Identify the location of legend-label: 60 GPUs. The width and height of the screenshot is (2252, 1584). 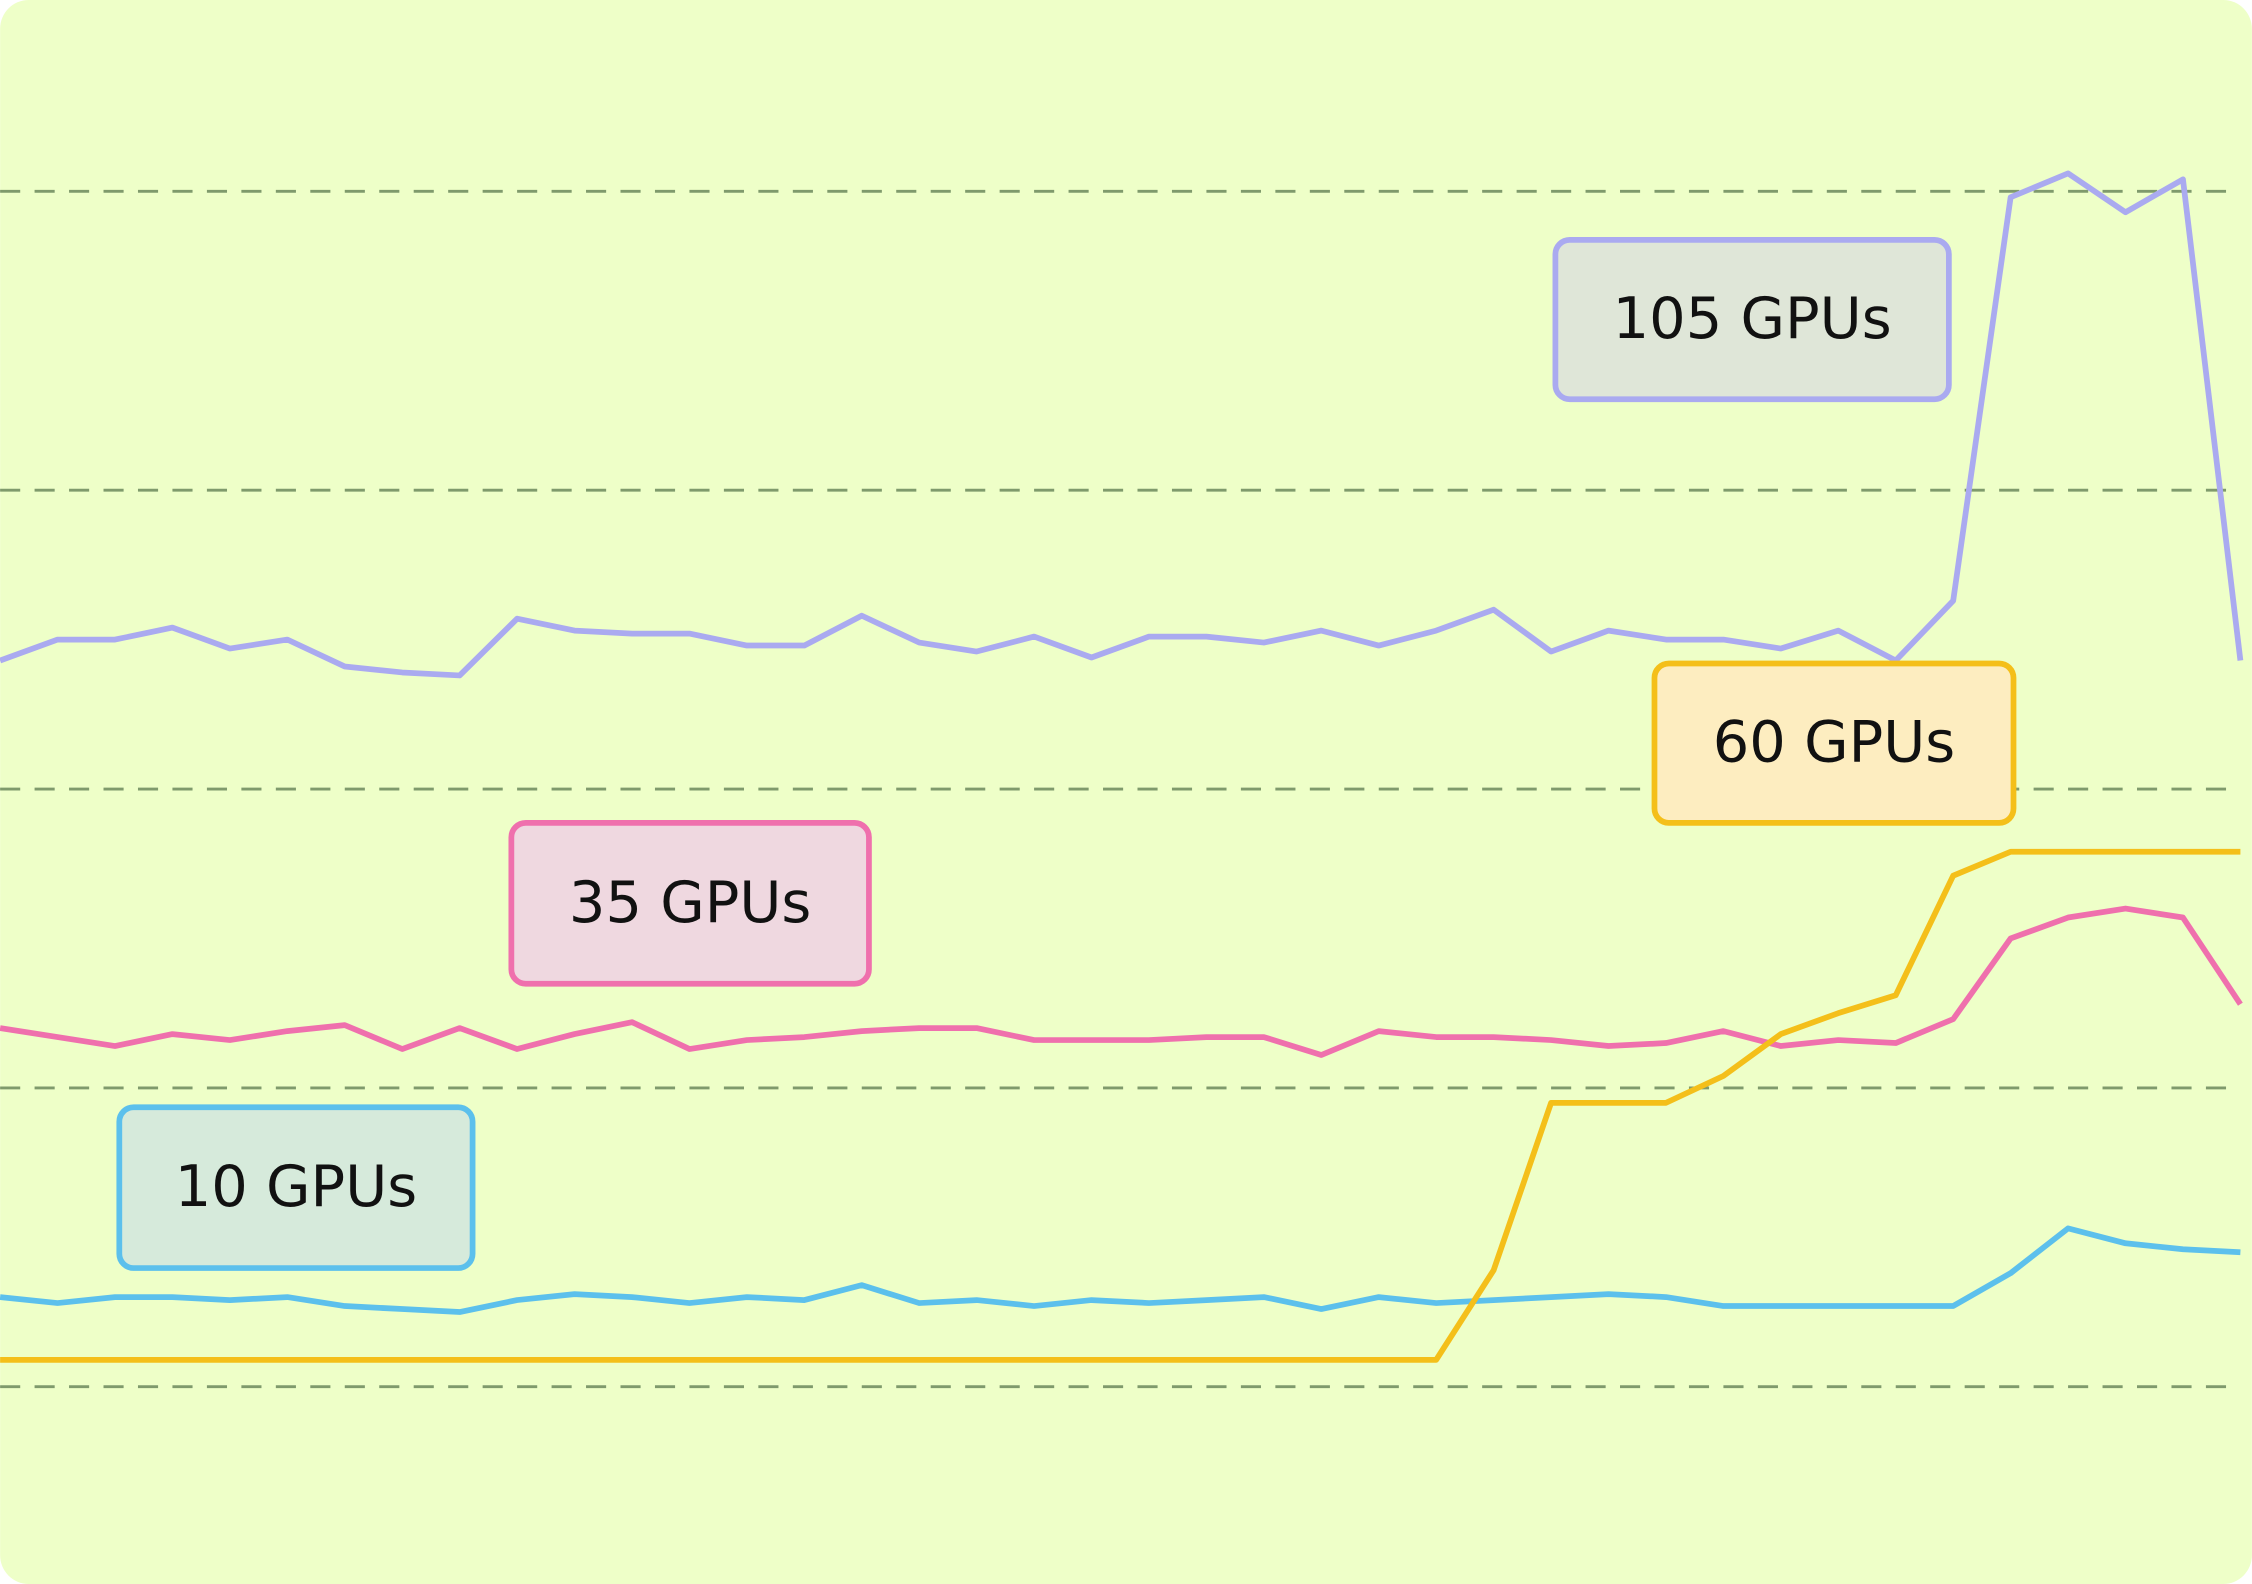
(1834, 742).